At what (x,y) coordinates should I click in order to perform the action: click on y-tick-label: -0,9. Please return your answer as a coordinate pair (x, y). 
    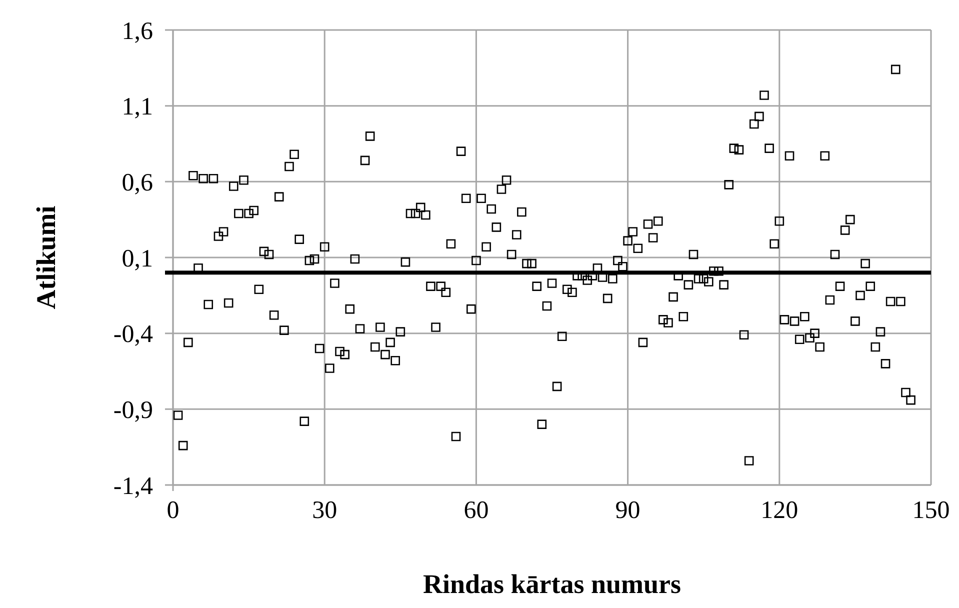
    Looking at the image, I should click on (133, 410).